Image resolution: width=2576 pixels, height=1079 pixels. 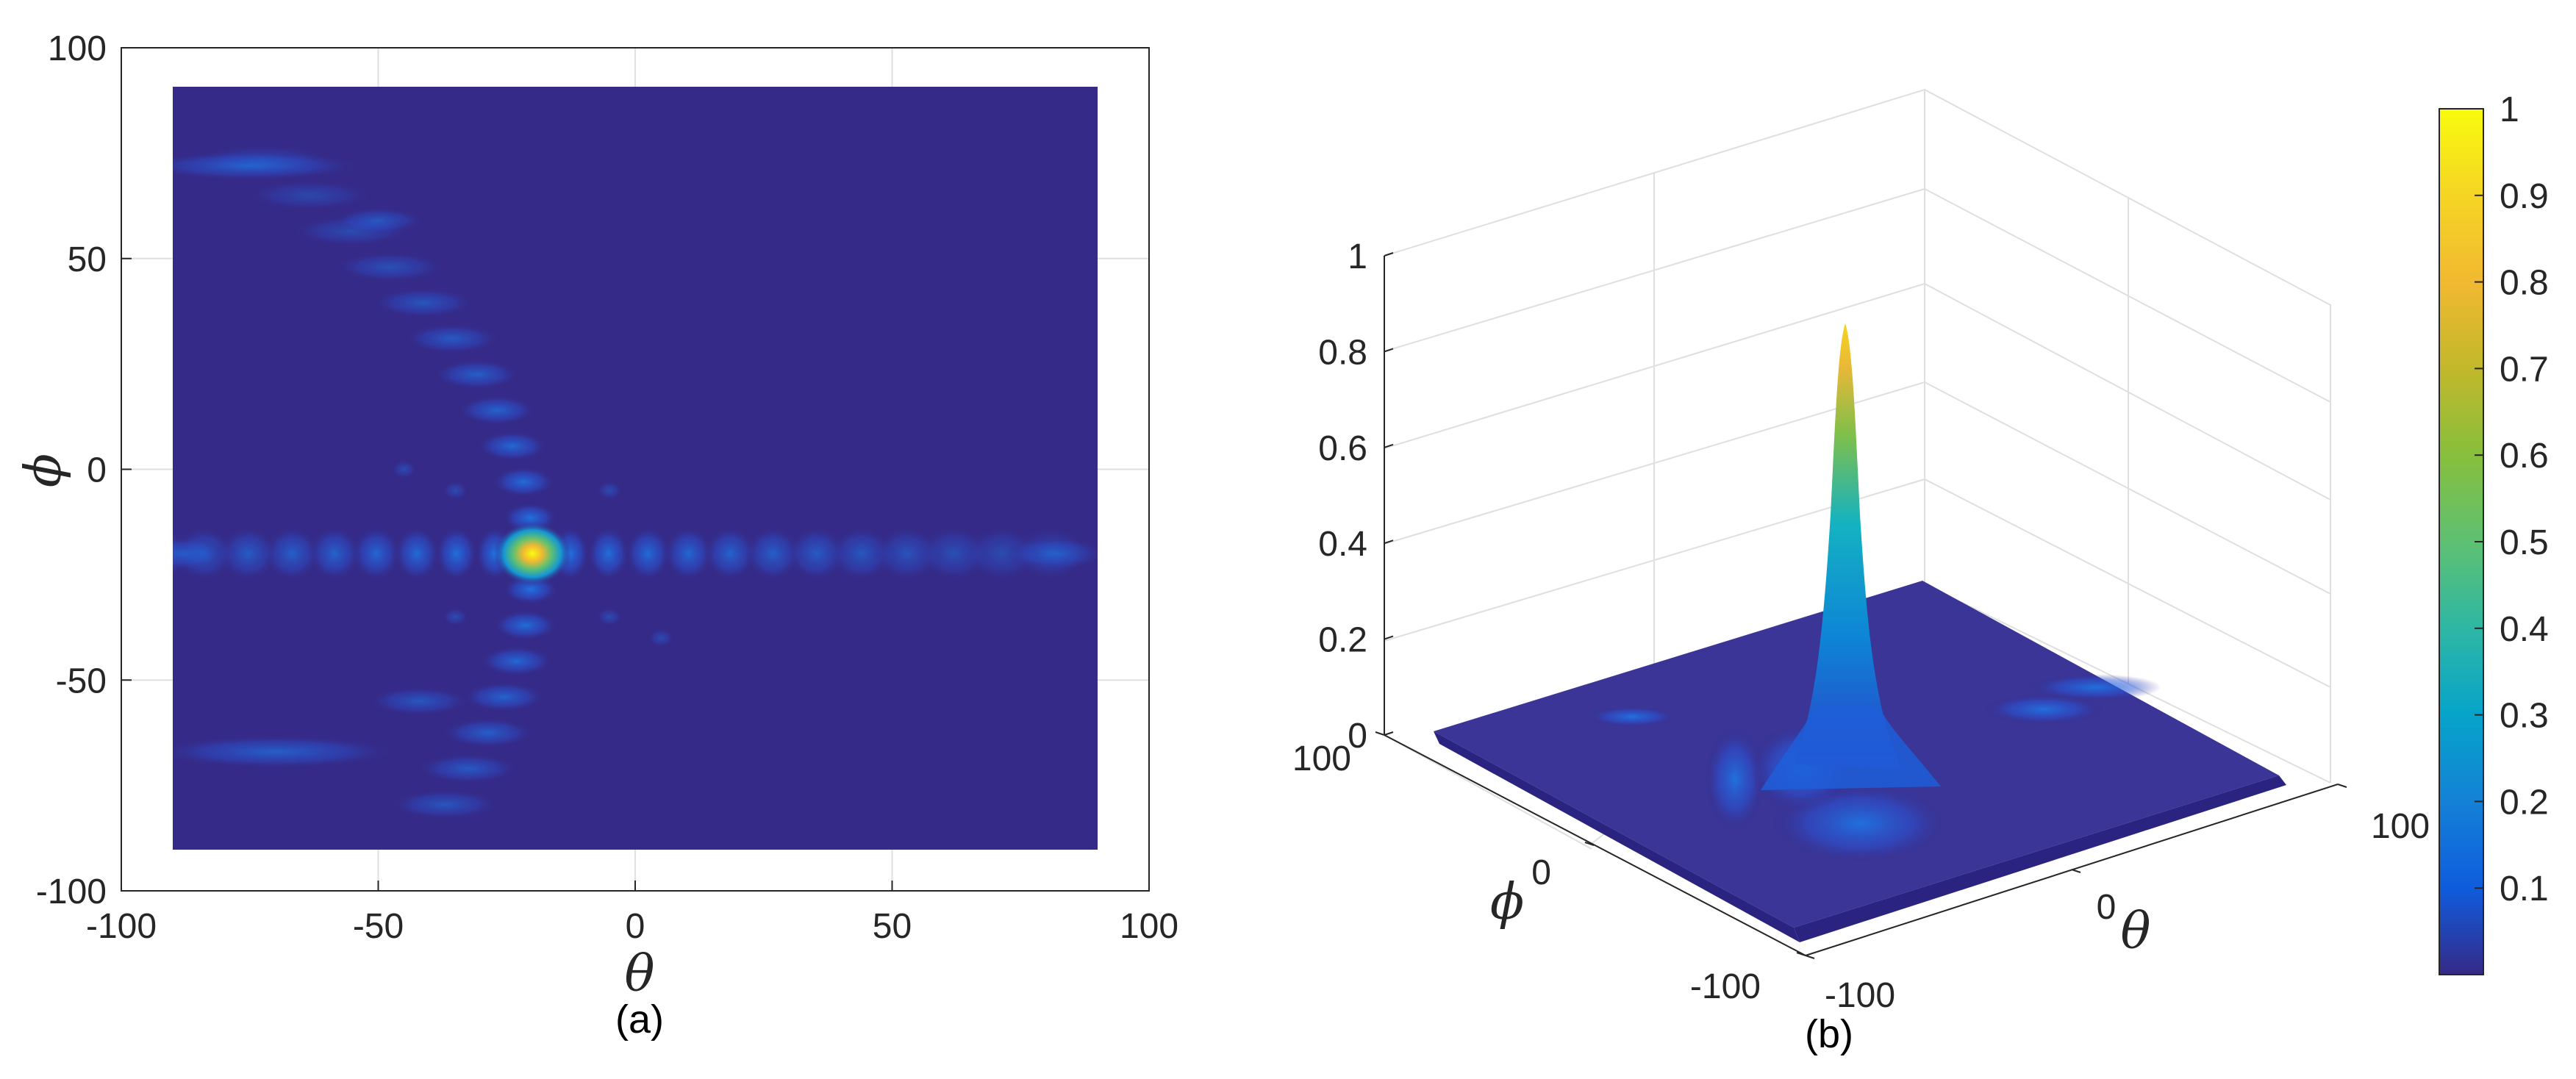 I want to click on colorbar-tick-label: 0.4, so click(x=2524, y=629).